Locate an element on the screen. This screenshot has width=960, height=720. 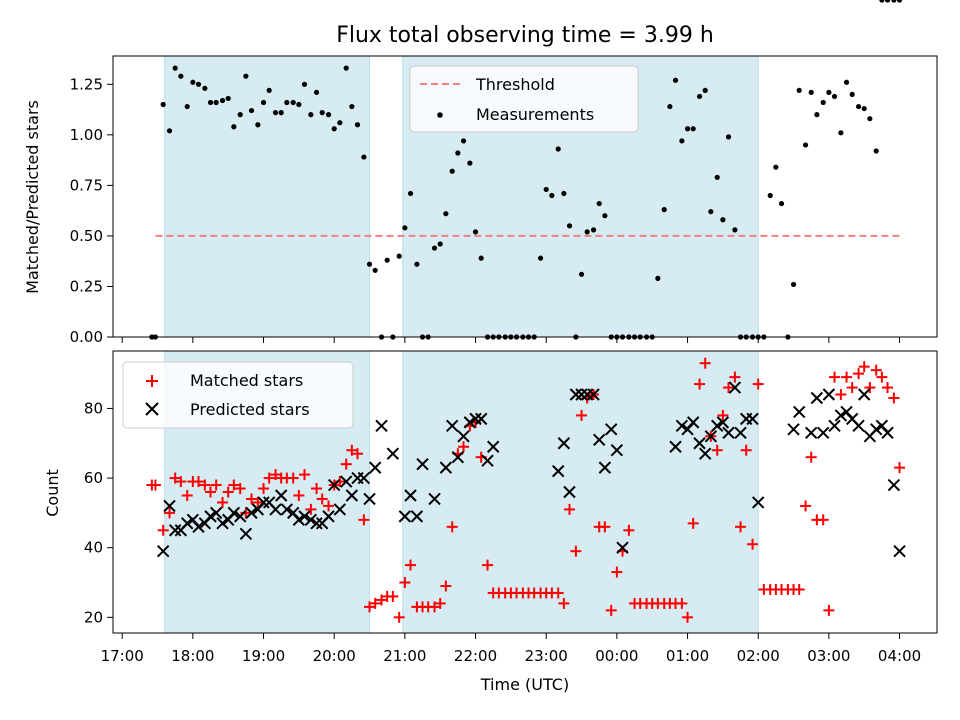
top-y-tick-label: 1.00 is located at coordinates (86, 135).